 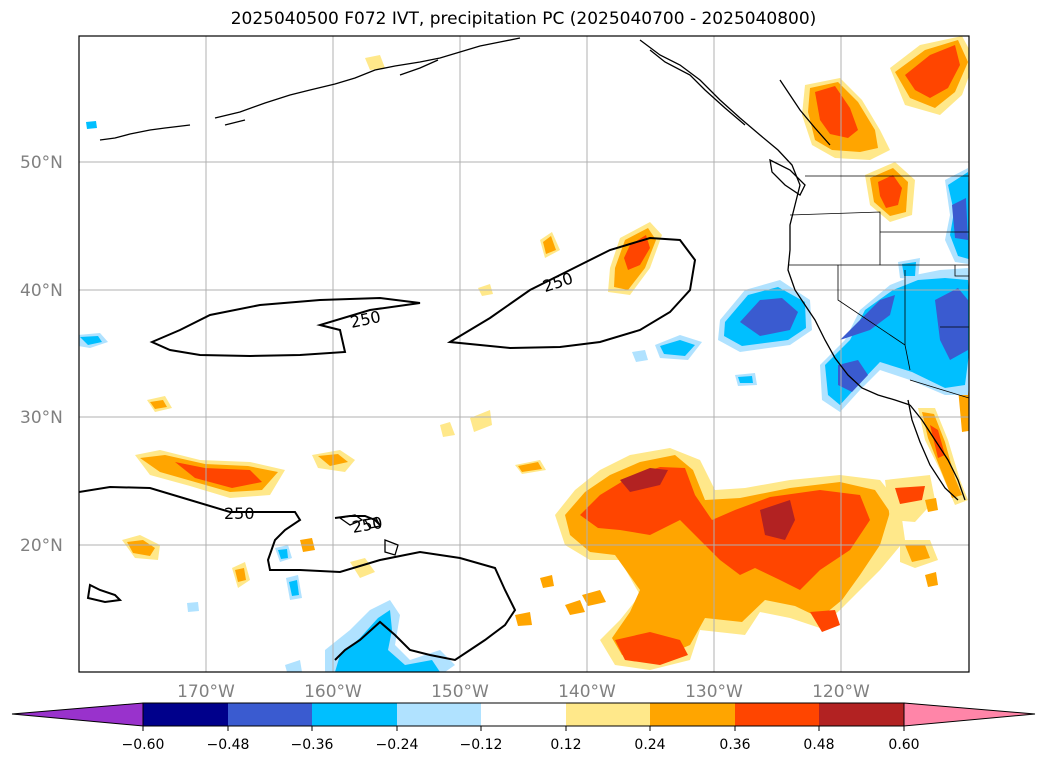 What do you see at coordinates (239, 513) in the screenshot?
I see `contour-label-south: 250` at bounding box center [239, 513].